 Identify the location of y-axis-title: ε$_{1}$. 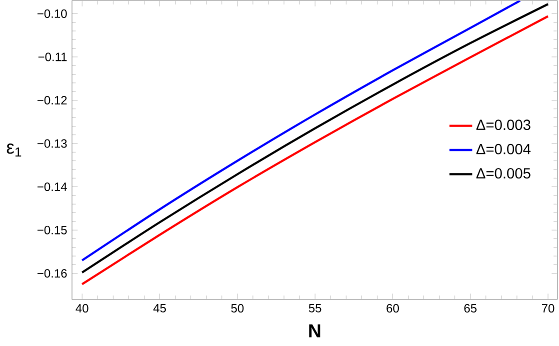
(14, 150).